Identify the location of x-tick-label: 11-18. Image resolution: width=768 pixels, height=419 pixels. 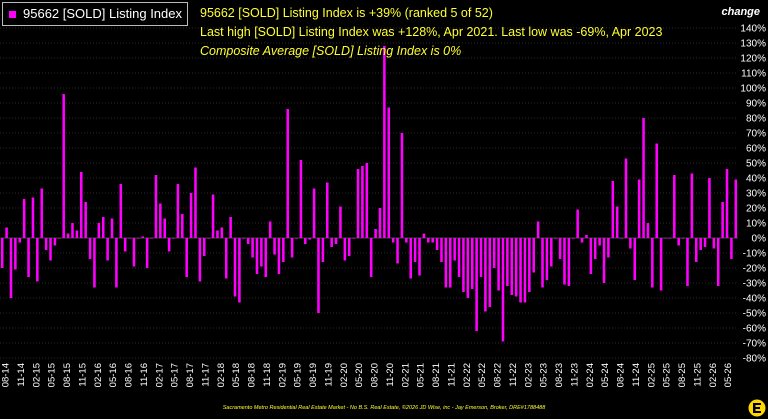
(267, 375).